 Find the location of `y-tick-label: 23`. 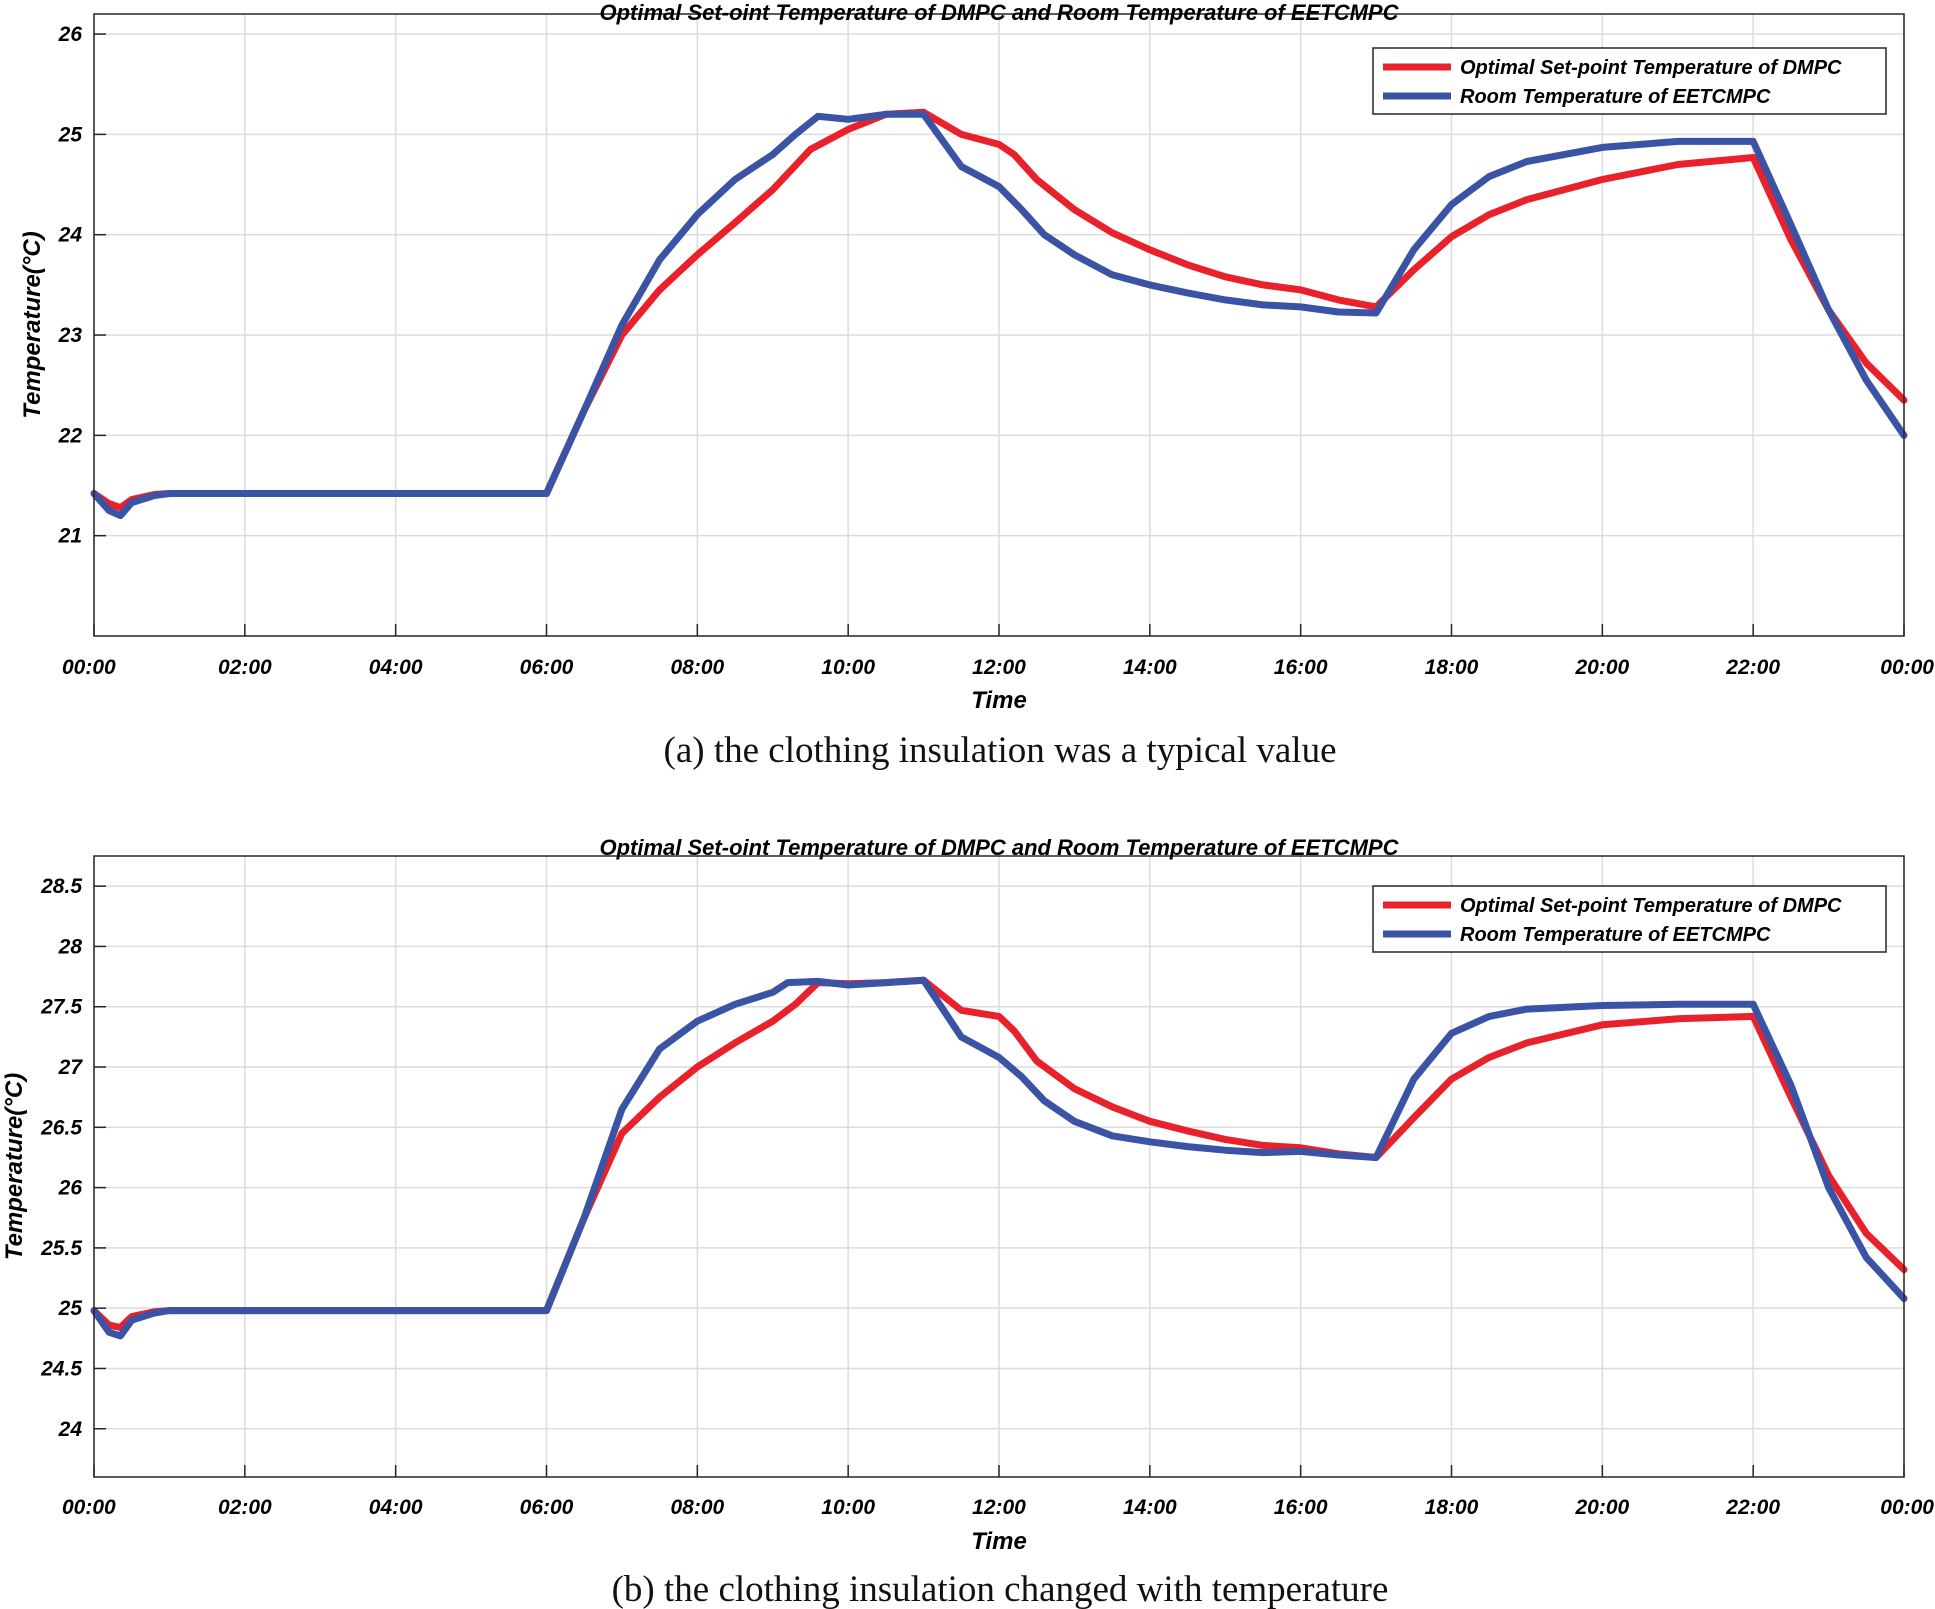

y-tick-label: 23 is located at coordinates (70, 335).